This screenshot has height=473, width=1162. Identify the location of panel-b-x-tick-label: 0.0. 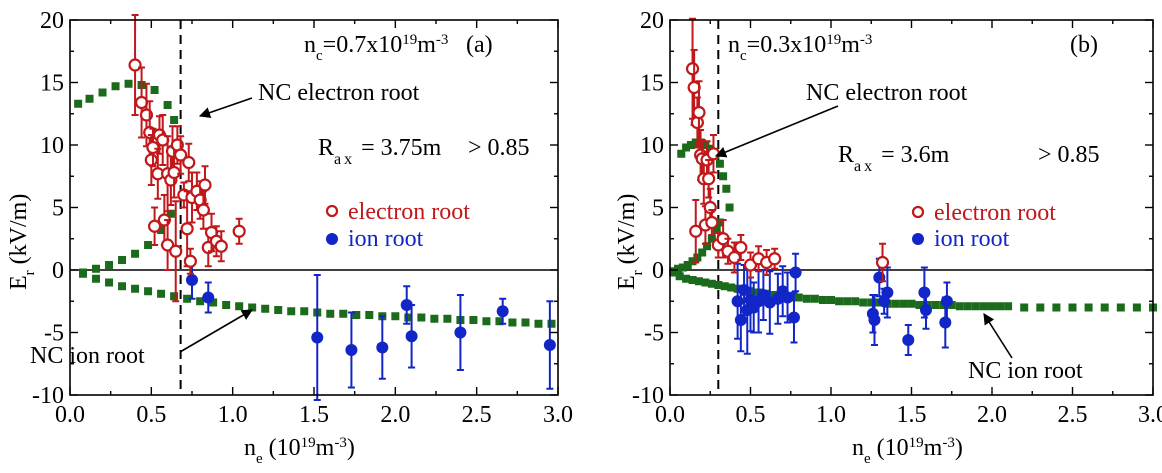
(670, 415).